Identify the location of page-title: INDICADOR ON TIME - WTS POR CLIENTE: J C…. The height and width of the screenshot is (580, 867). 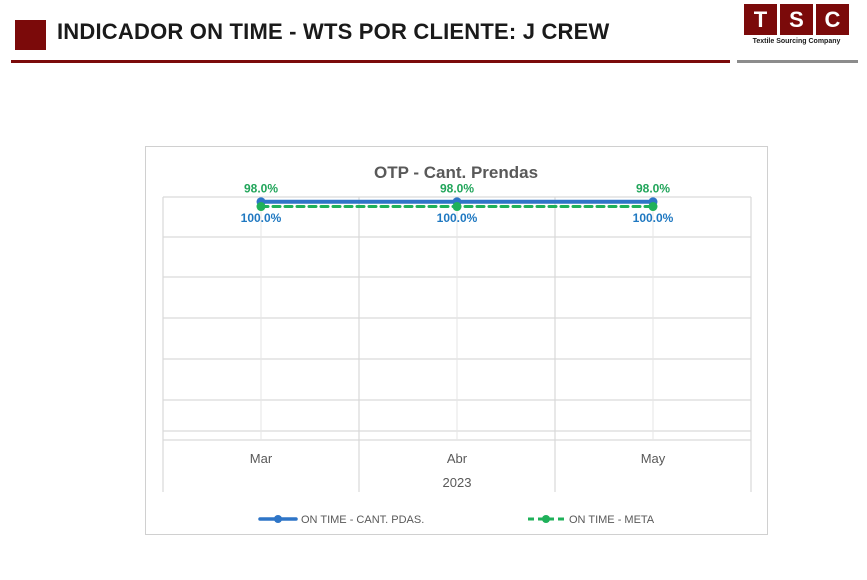
(333, 31).